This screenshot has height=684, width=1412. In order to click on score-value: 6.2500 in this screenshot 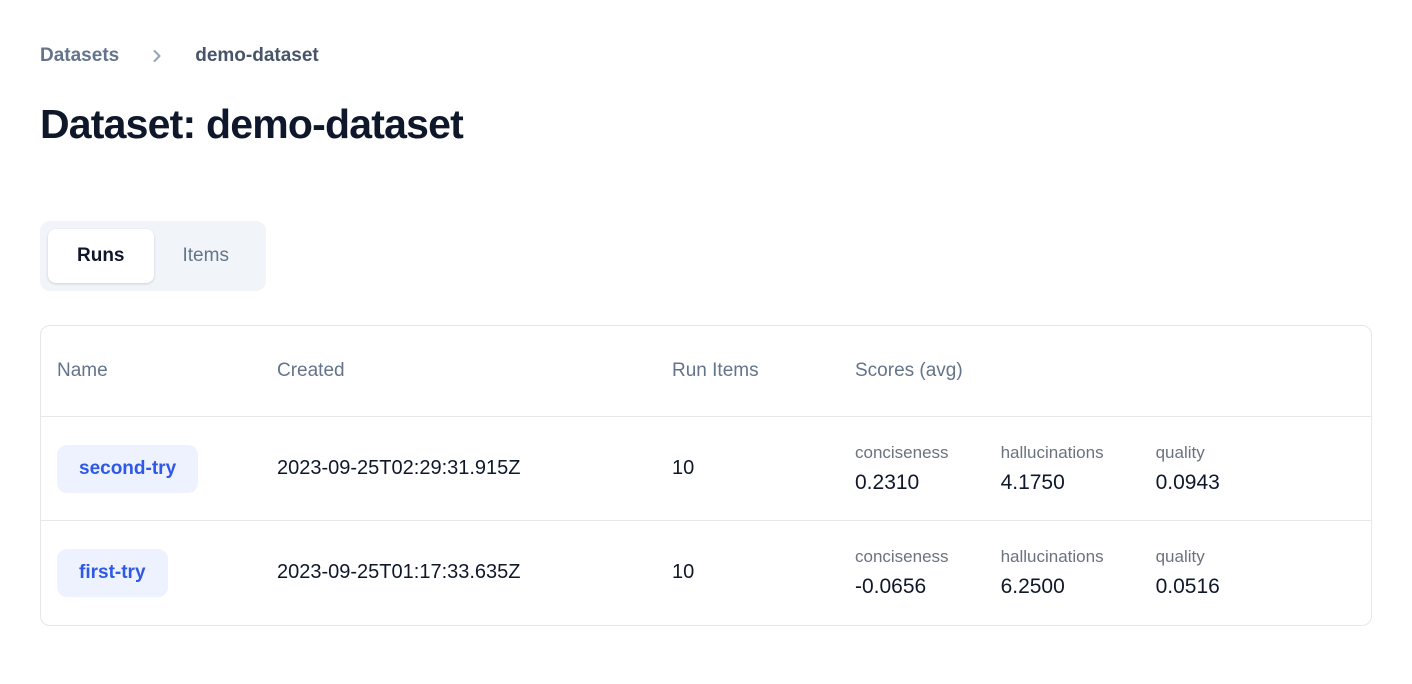, I will do `click(1032, 587)`.